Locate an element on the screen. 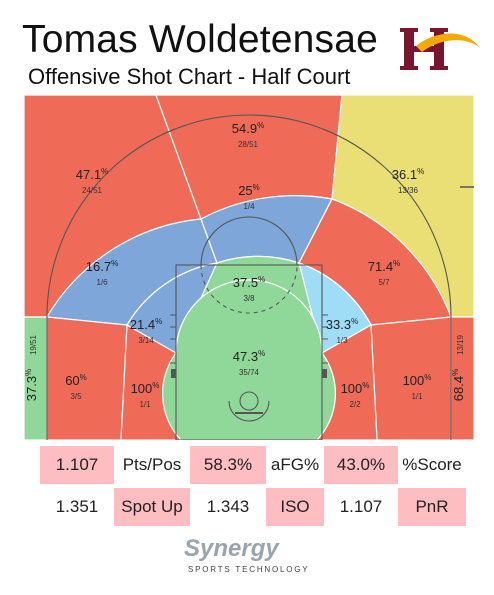 The height and width of the screenshot is (595, 494). zone-left-corner-three is located at coordinates (36, 378).